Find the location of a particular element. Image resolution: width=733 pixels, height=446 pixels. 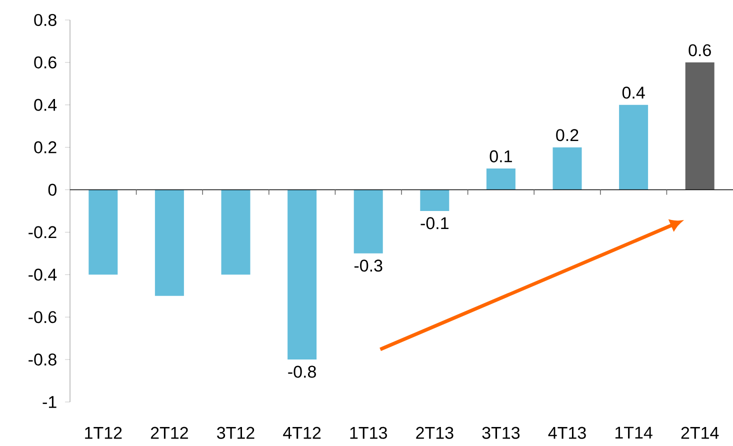

x-tick-label: 2T13 is located at coordinates (435, 432).